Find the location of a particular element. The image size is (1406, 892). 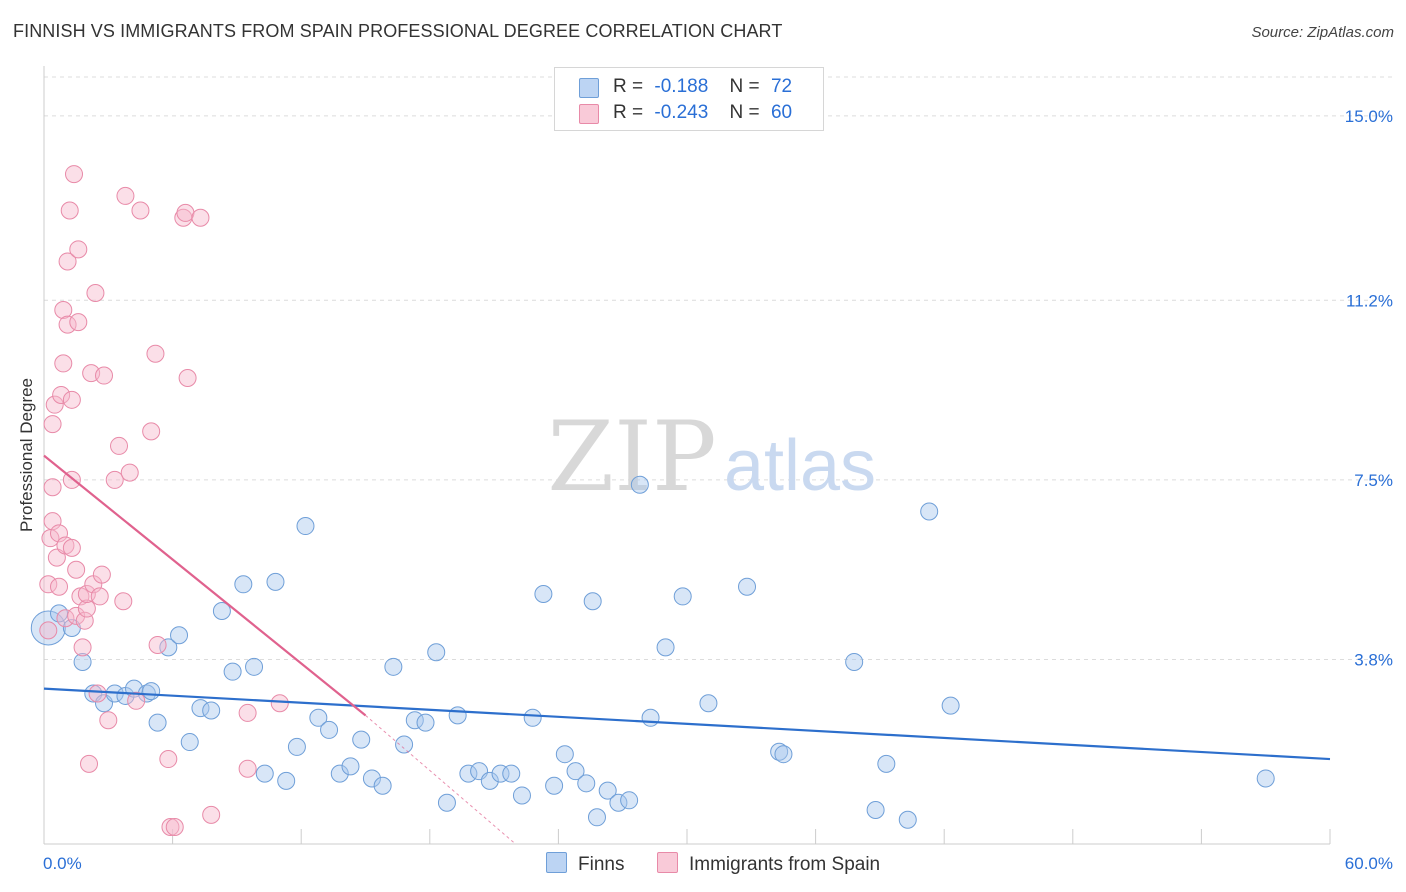

x-tick-label: 60.0% is located at coordinates (1369, 863).